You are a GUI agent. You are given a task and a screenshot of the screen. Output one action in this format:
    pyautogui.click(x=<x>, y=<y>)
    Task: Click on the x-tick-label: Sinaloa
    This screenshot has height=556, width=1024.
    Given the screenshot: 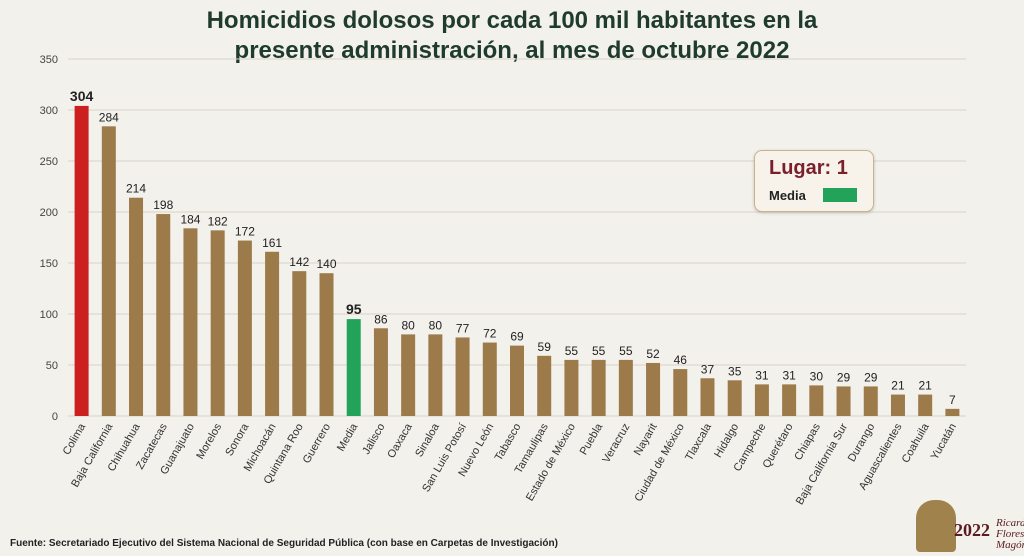 What is the action you would take?
    pyautogui.click(x=427, y=440)
    